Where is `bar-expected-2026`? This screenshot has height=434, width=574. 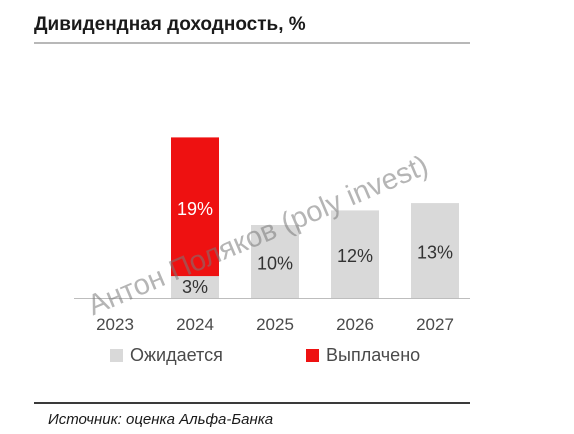 bar-expected-2026 is located at coordinates (355, 254).